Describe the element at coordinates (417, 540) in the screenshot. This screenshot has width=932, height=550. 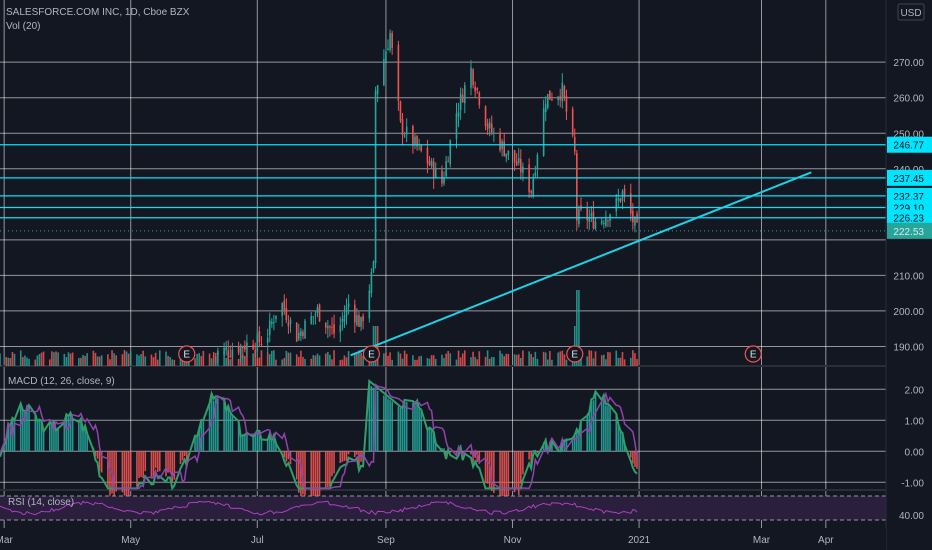
I see `time-axis: Mar May Jul Sep Nov 2021 Mar Apr` at that location.